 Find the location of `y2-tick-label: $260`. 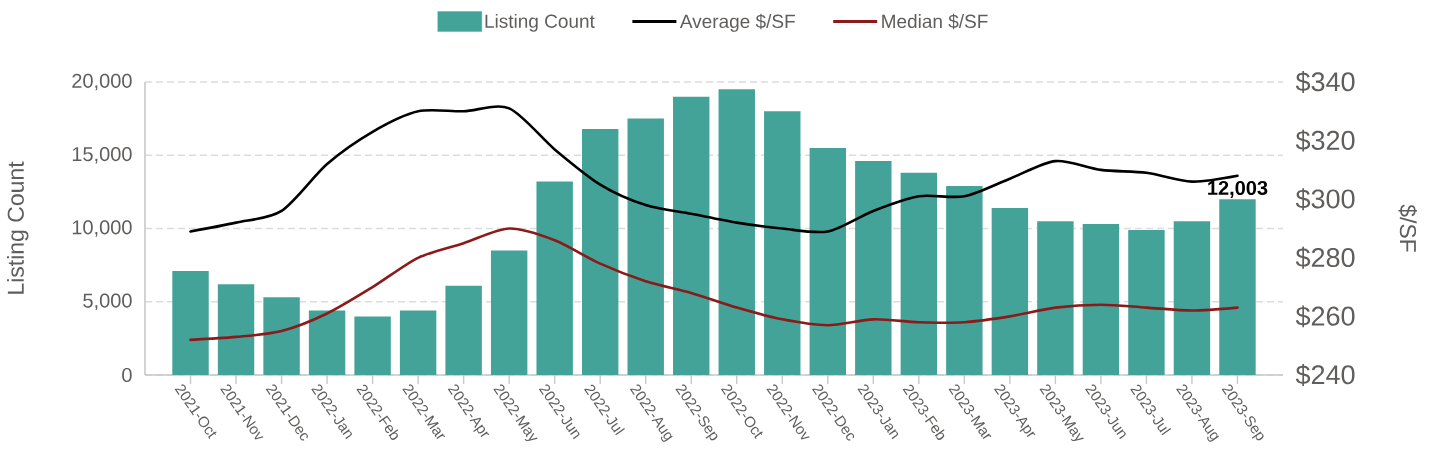

y2-tick-label: $260 is located at coordinates (1325, 316).